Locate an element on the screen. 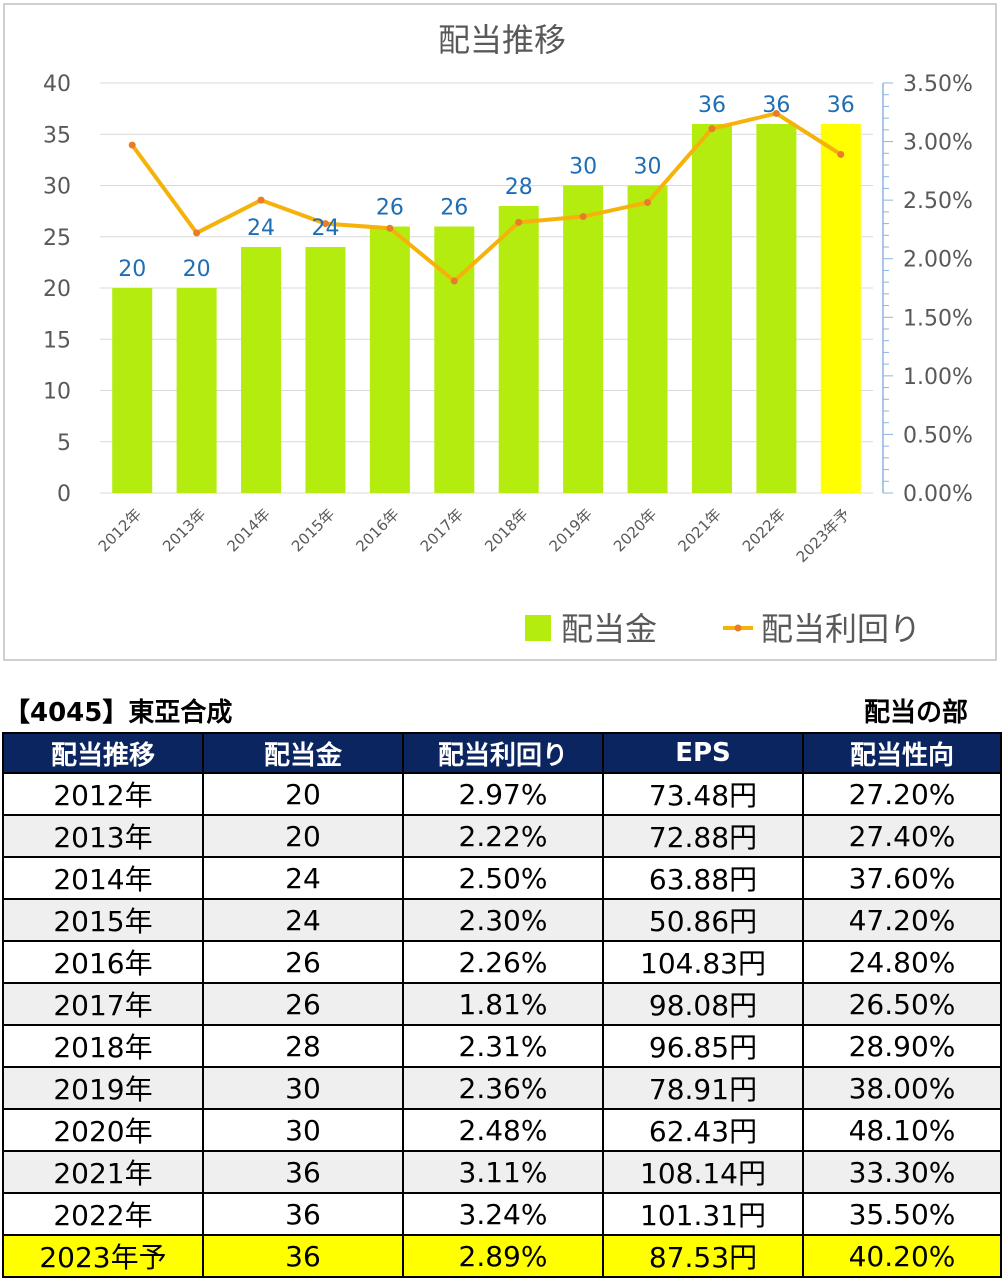 The width and height of the screenshot is (1002, 1278). cell-yield: 2.89% is located at coordinates (503, 1256).